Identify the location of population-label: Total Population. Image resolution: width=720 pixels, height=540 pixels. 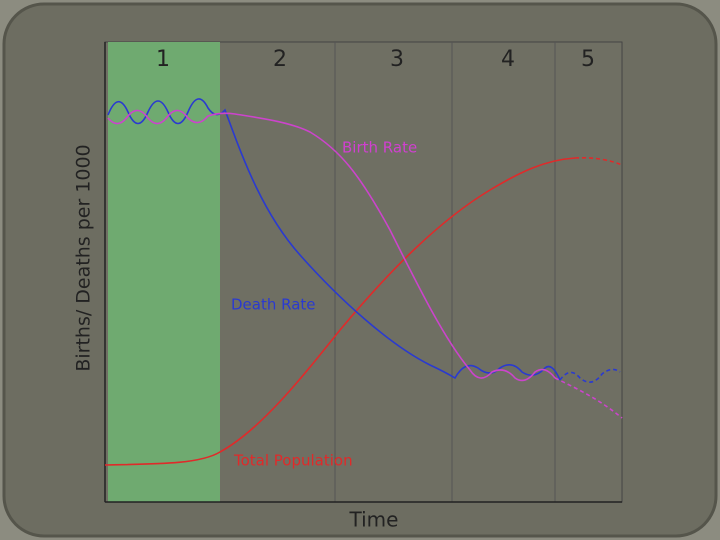
(293, 461).